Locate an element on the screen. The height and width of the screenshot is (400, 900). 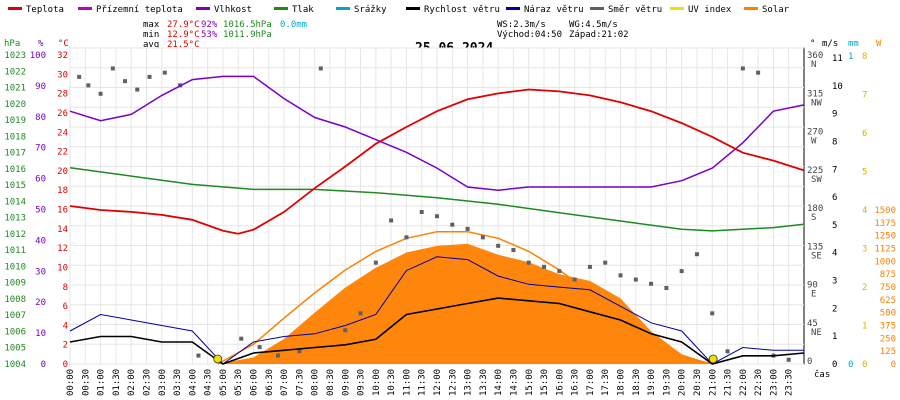
temp-tick-label: 2 is located at coordinates (65, 346).